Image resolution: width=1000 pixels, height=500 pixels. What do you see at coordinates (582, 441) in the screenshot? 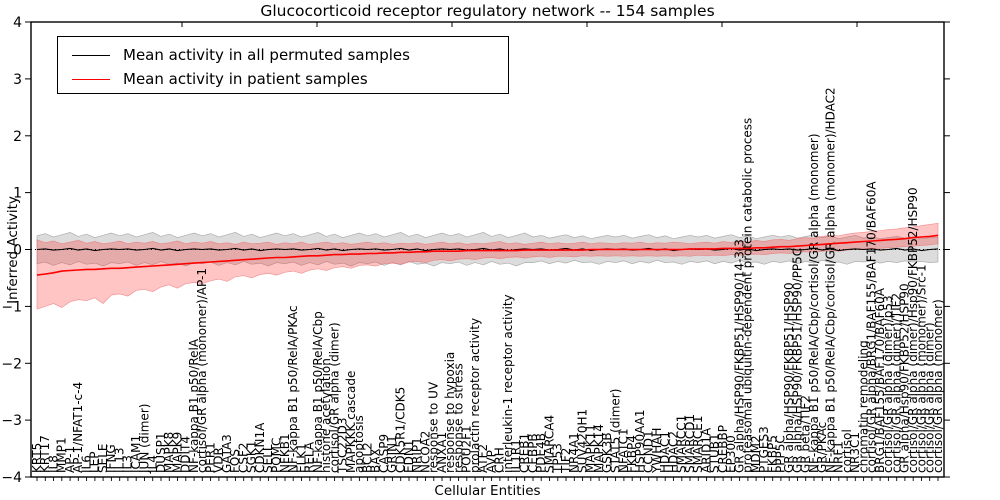
I see `x-tick-label: SUV420H1` at bounding box center [582, 441].